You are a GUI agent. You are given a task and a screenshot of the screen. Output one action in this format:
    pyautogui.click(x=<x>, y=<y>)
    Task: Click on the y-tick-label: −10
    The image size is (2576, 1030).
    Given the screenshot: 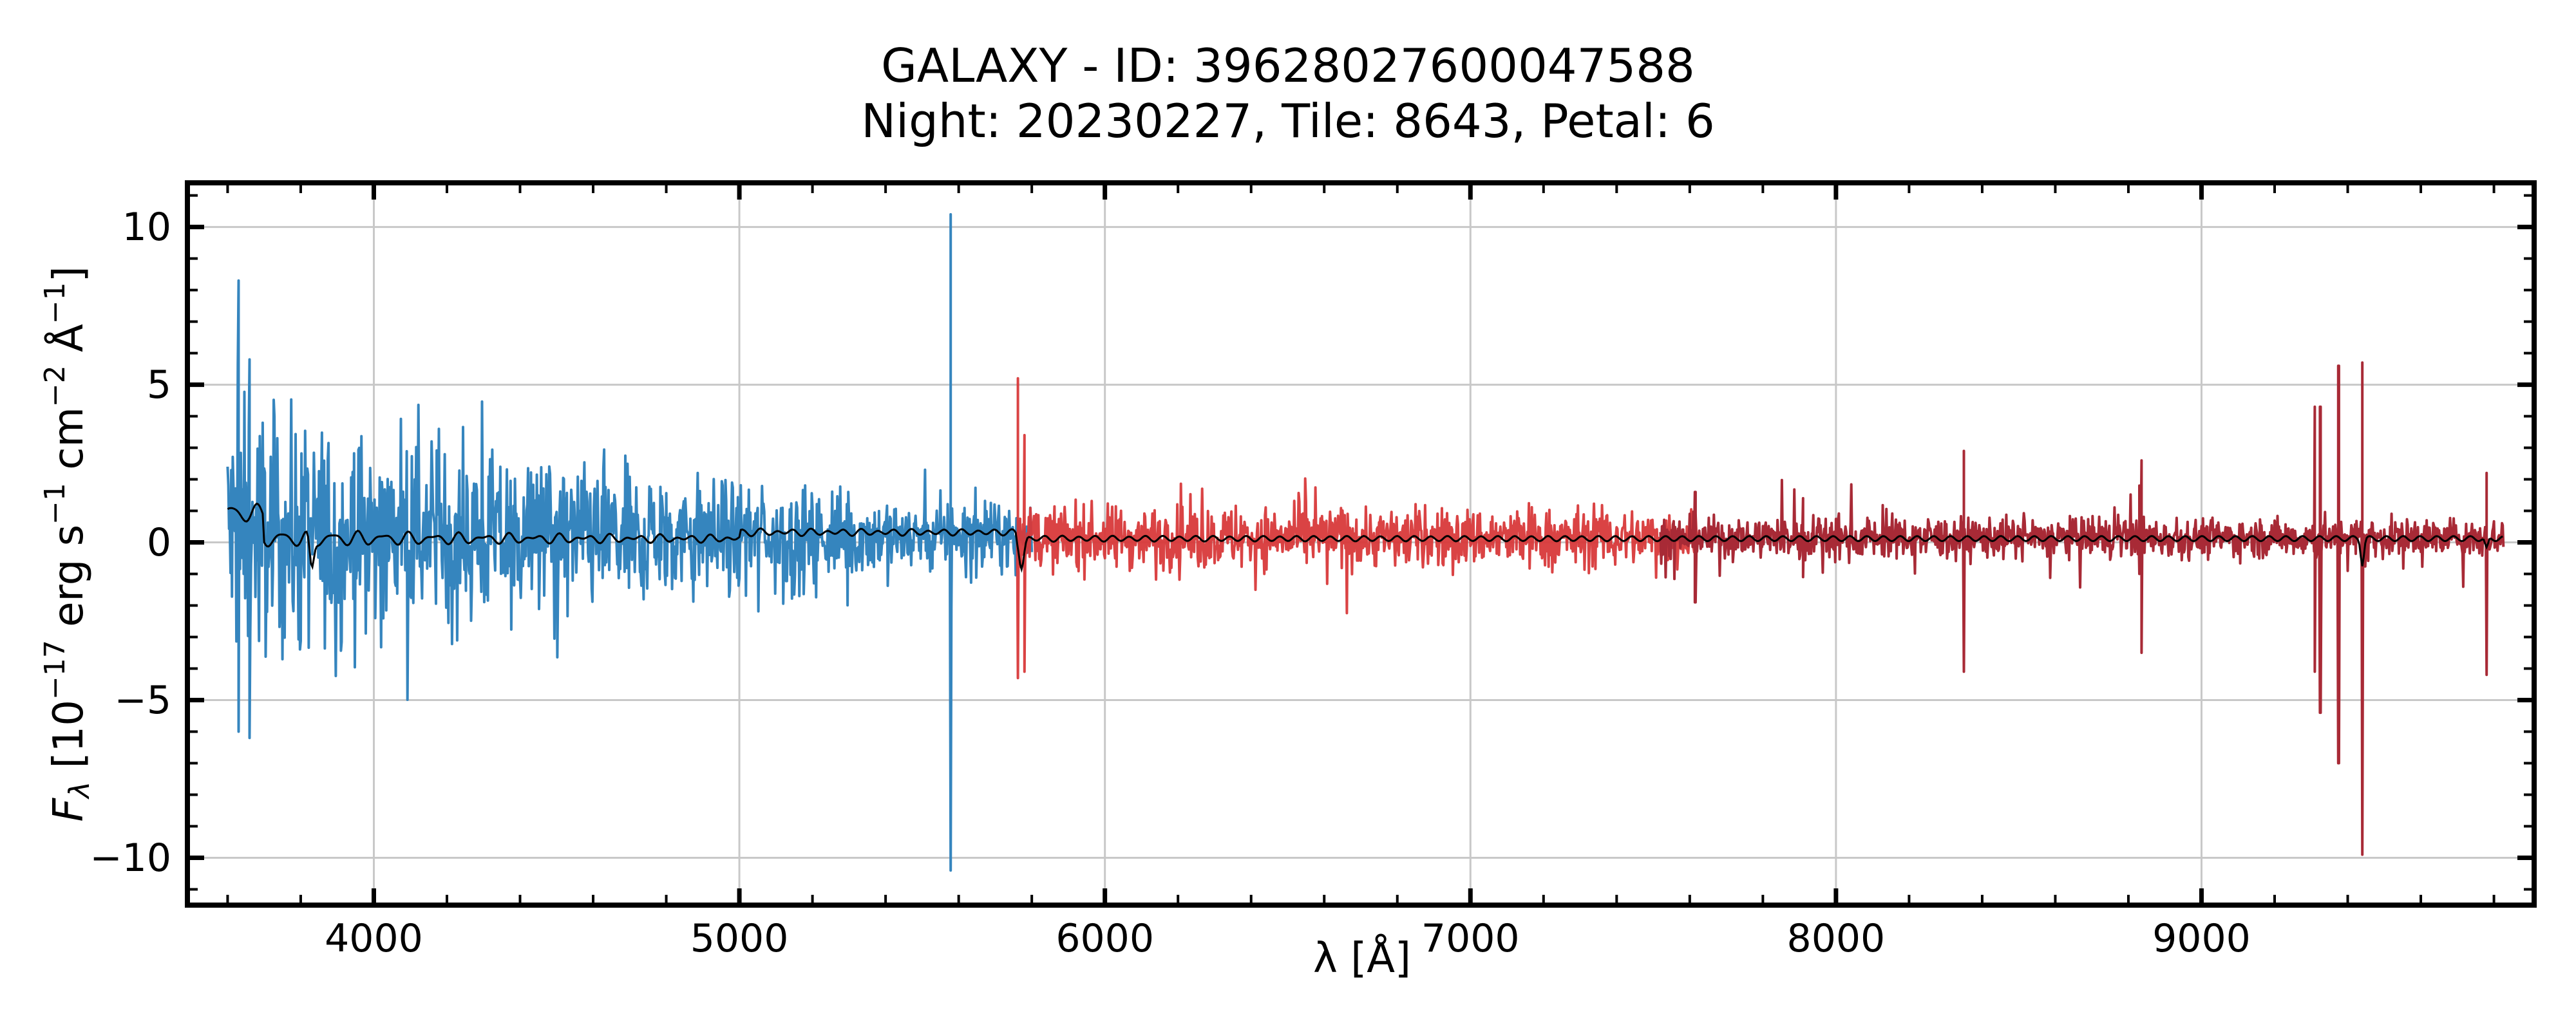 What is the action you would take?
    pyautogui.click(x=130, y=858)
    